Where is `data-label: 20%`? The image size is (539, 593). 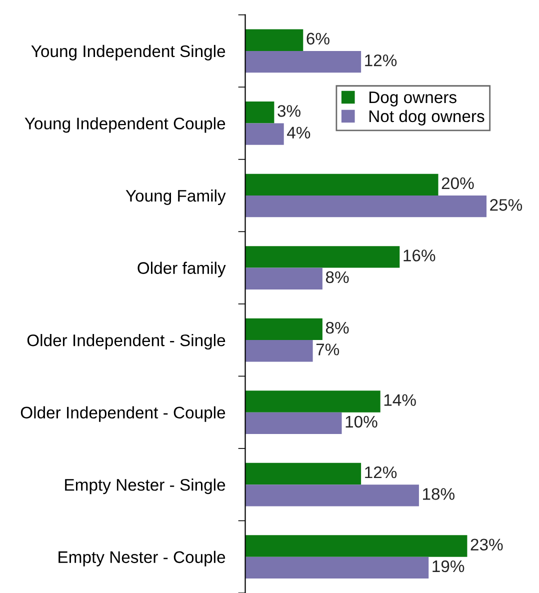 data-label: 20% is located at coordinates (458, 183).